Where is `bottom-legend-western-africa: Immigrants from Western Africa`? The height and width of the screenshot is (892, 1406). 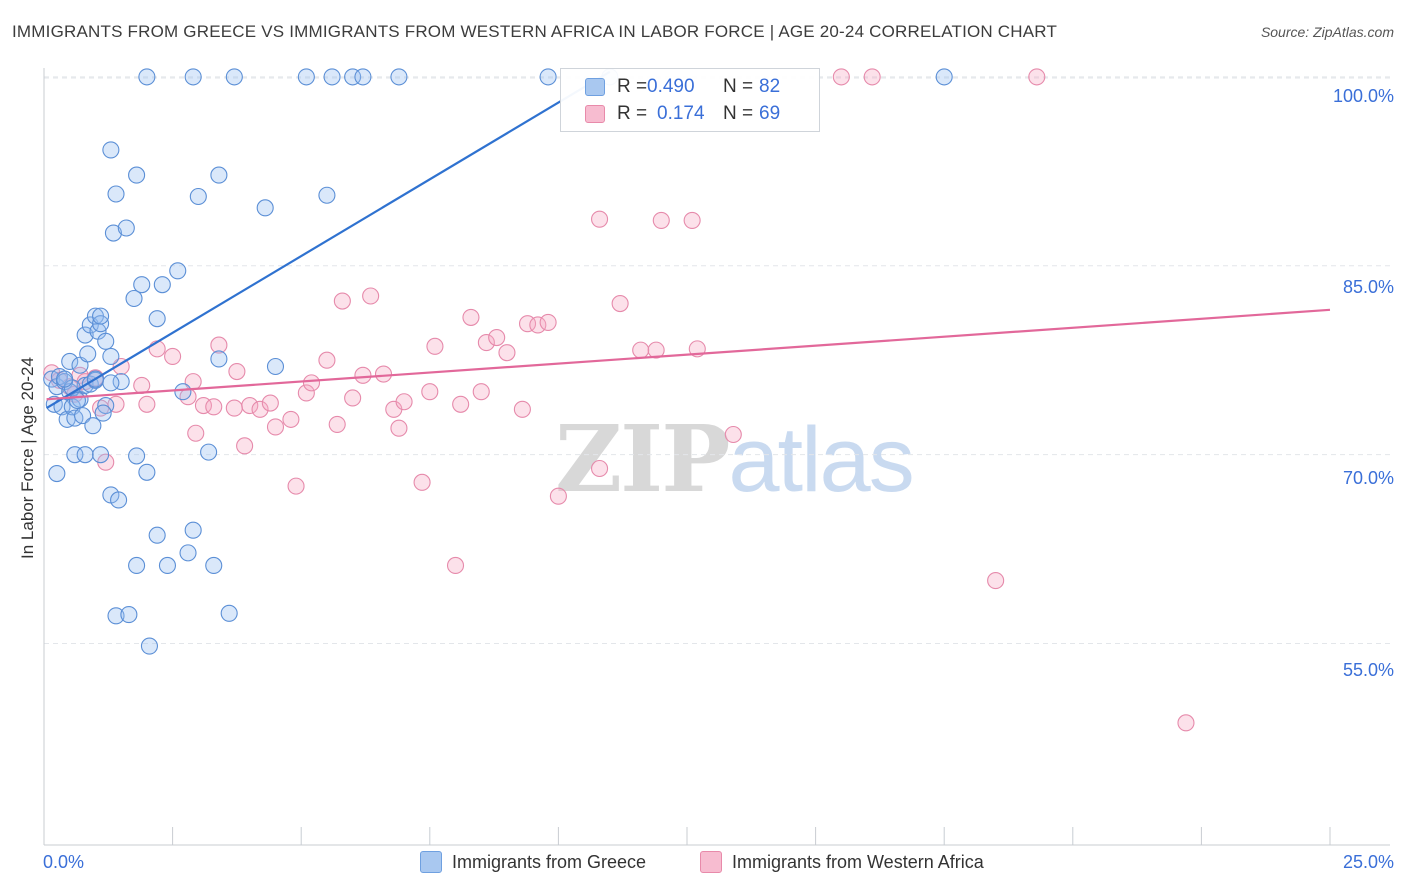 bottom-legend-western-africa: Immigrants from Western Africa is located at coordinates (842, 862).